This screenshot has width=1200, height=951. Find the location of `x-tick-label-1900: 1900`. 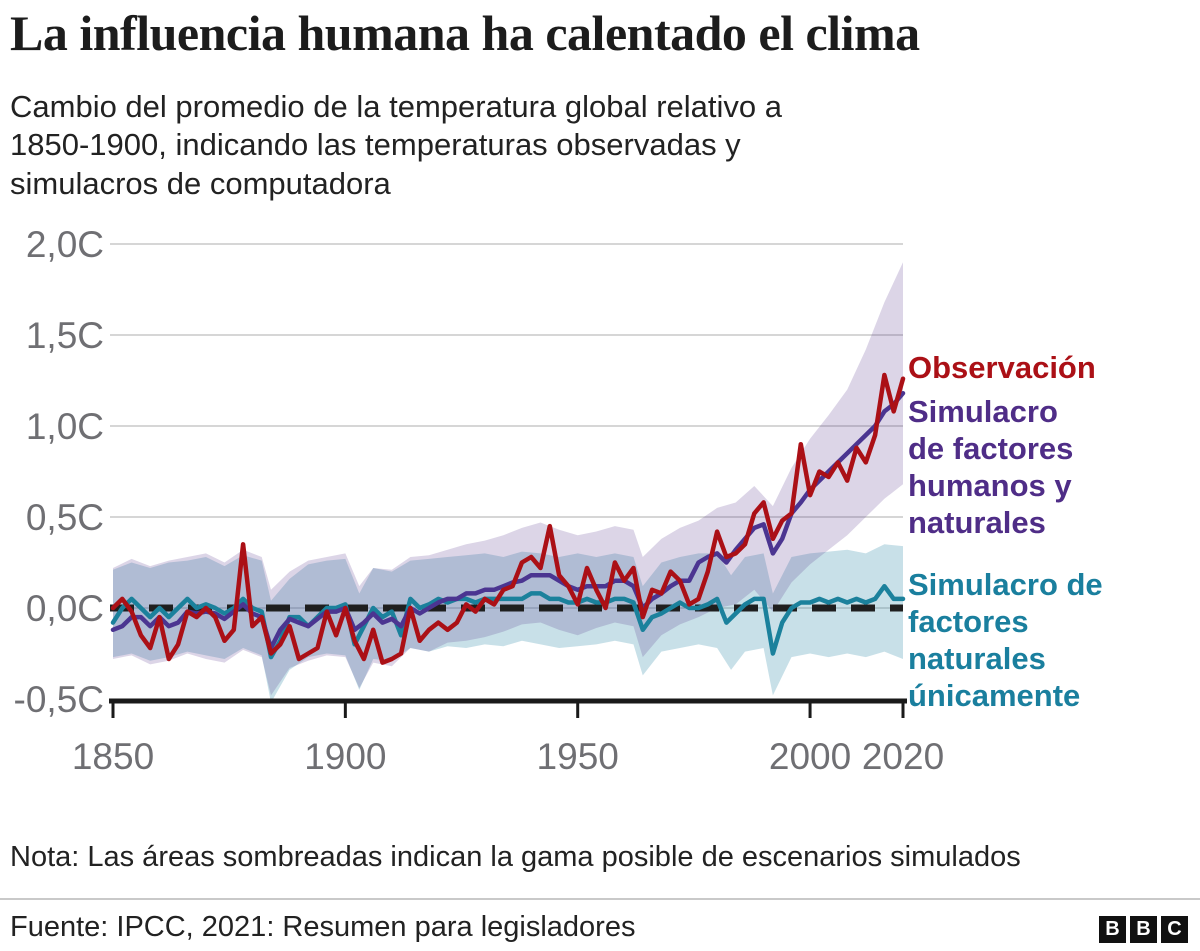

x-tick-label-1900: 1900 is located at coordinates (345, 756).